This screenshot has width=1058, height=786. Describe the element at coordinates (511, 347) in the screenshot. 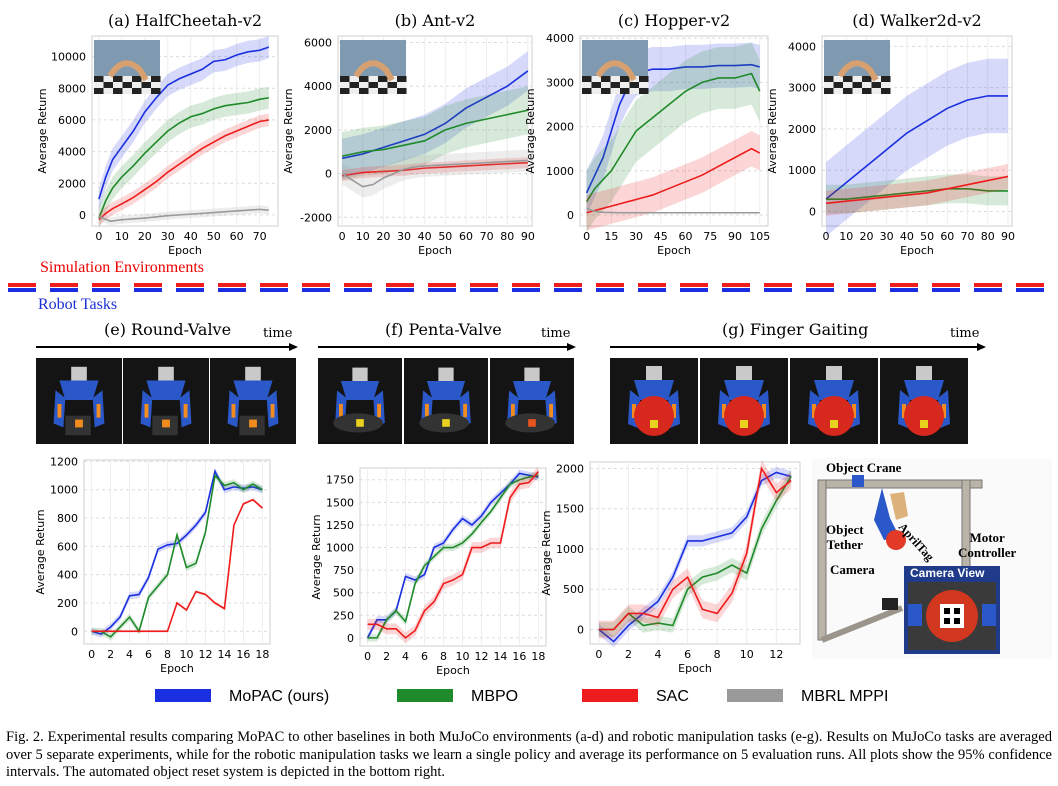

I see `time-arrows` at that location.